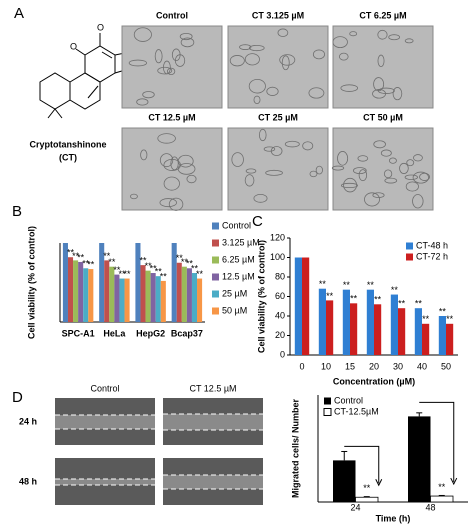 The width and height of the screenshot is (474, 529). I want to click on x-tick-label: HeLa, so click(114, 333).